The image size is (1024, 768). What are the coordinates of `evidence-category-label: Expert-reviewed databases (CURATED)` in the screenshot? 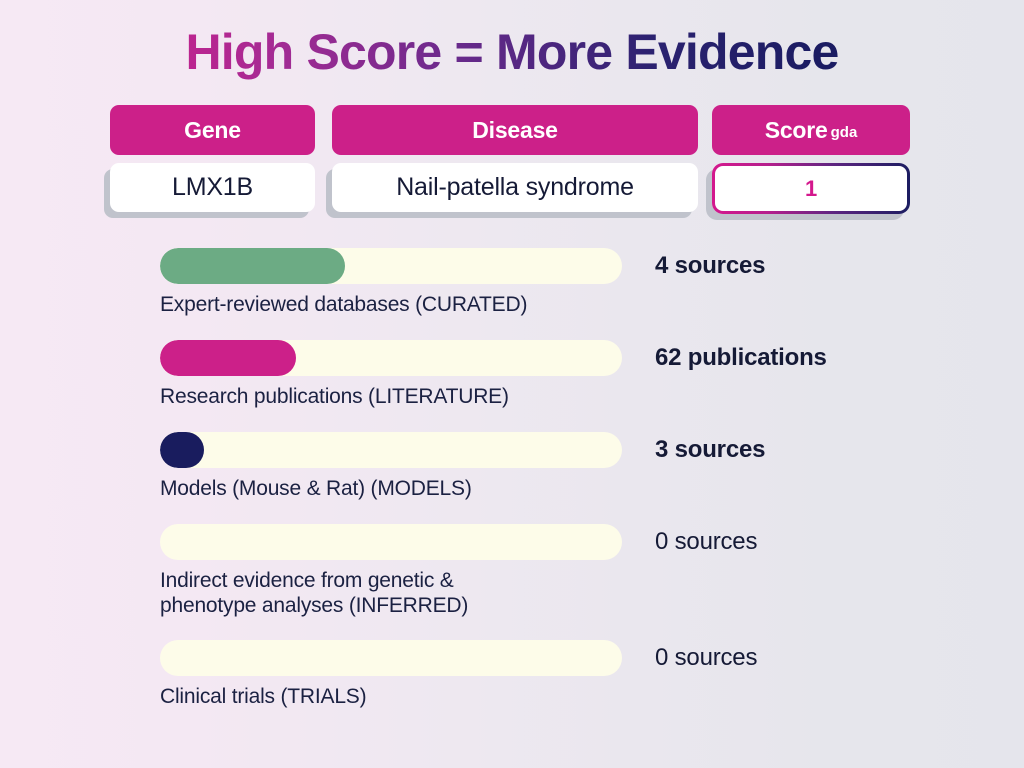 It's located at (344, 304).